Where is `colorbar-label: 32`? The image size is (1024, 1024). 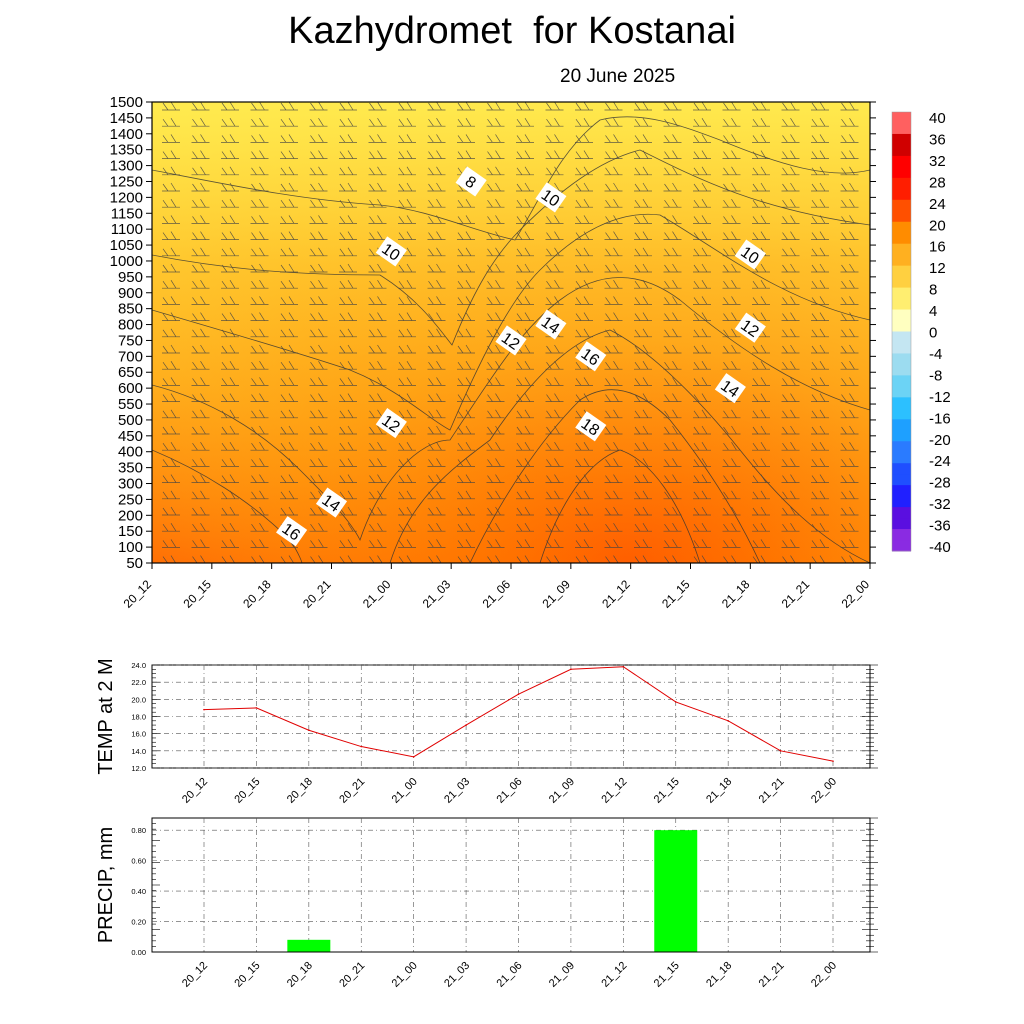 colorbar-label: 32 is located at coordinates (937, 161).